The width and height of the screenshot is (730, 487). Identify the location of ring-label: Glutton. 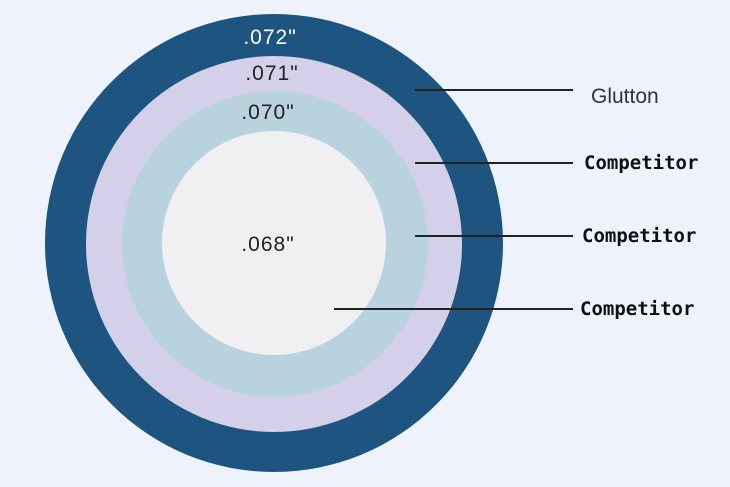
(625, 96).